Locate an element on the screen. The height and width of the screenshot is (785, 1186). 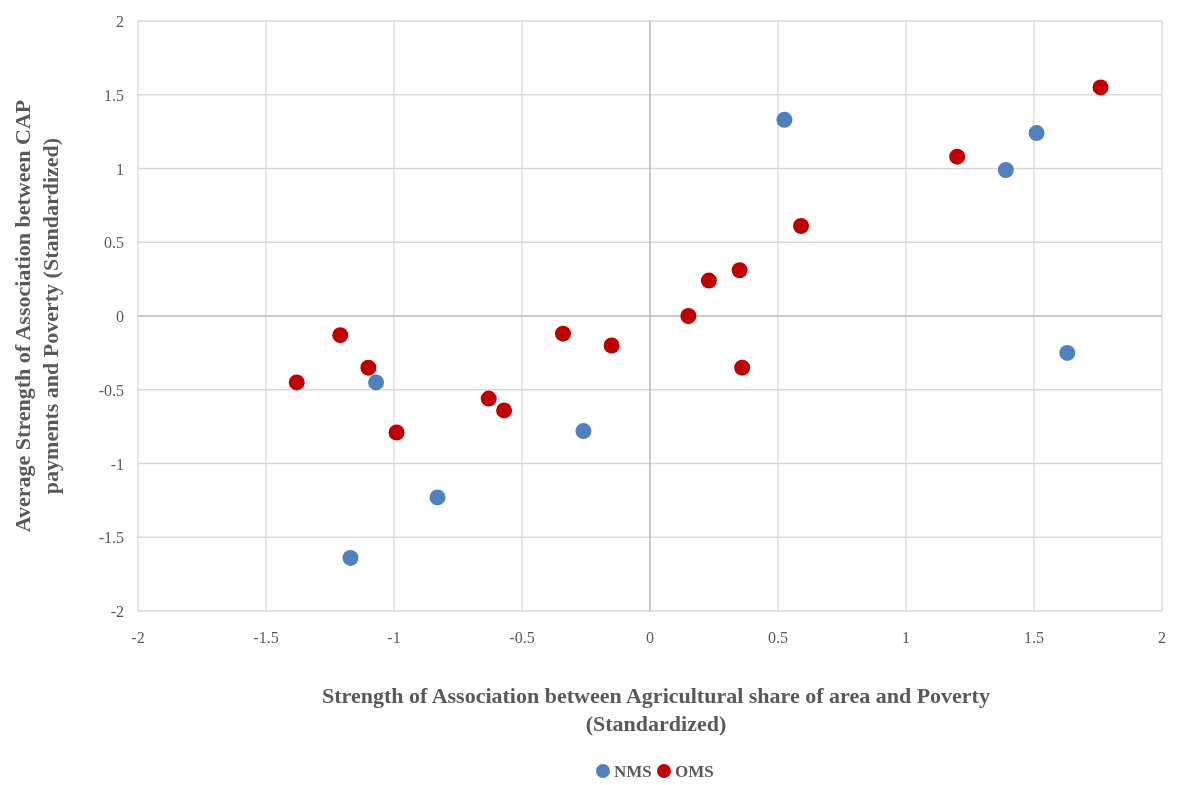
y-tick-label: -0.5 is located at coordinates (111, 390).